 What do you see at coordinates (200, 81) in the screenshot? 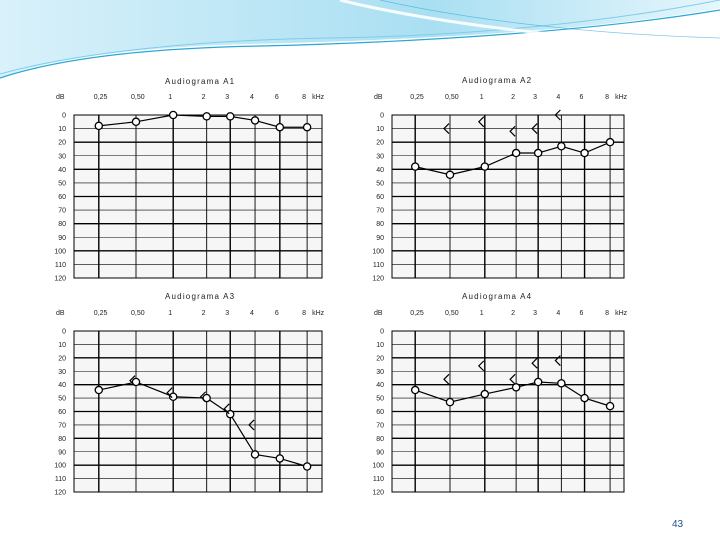
I see `chart-title: Audiograma A1` at bounding box center [200, 81].